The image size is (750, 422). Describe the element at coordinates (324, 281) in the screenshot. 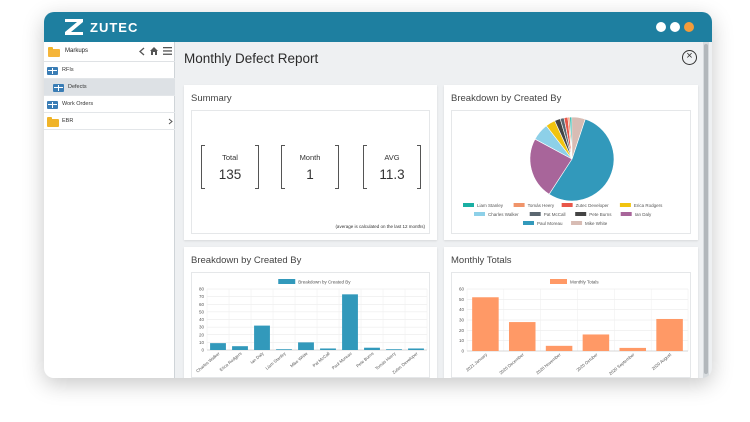

I see `bar-legend-label: Breakdown by Created By` at that location.